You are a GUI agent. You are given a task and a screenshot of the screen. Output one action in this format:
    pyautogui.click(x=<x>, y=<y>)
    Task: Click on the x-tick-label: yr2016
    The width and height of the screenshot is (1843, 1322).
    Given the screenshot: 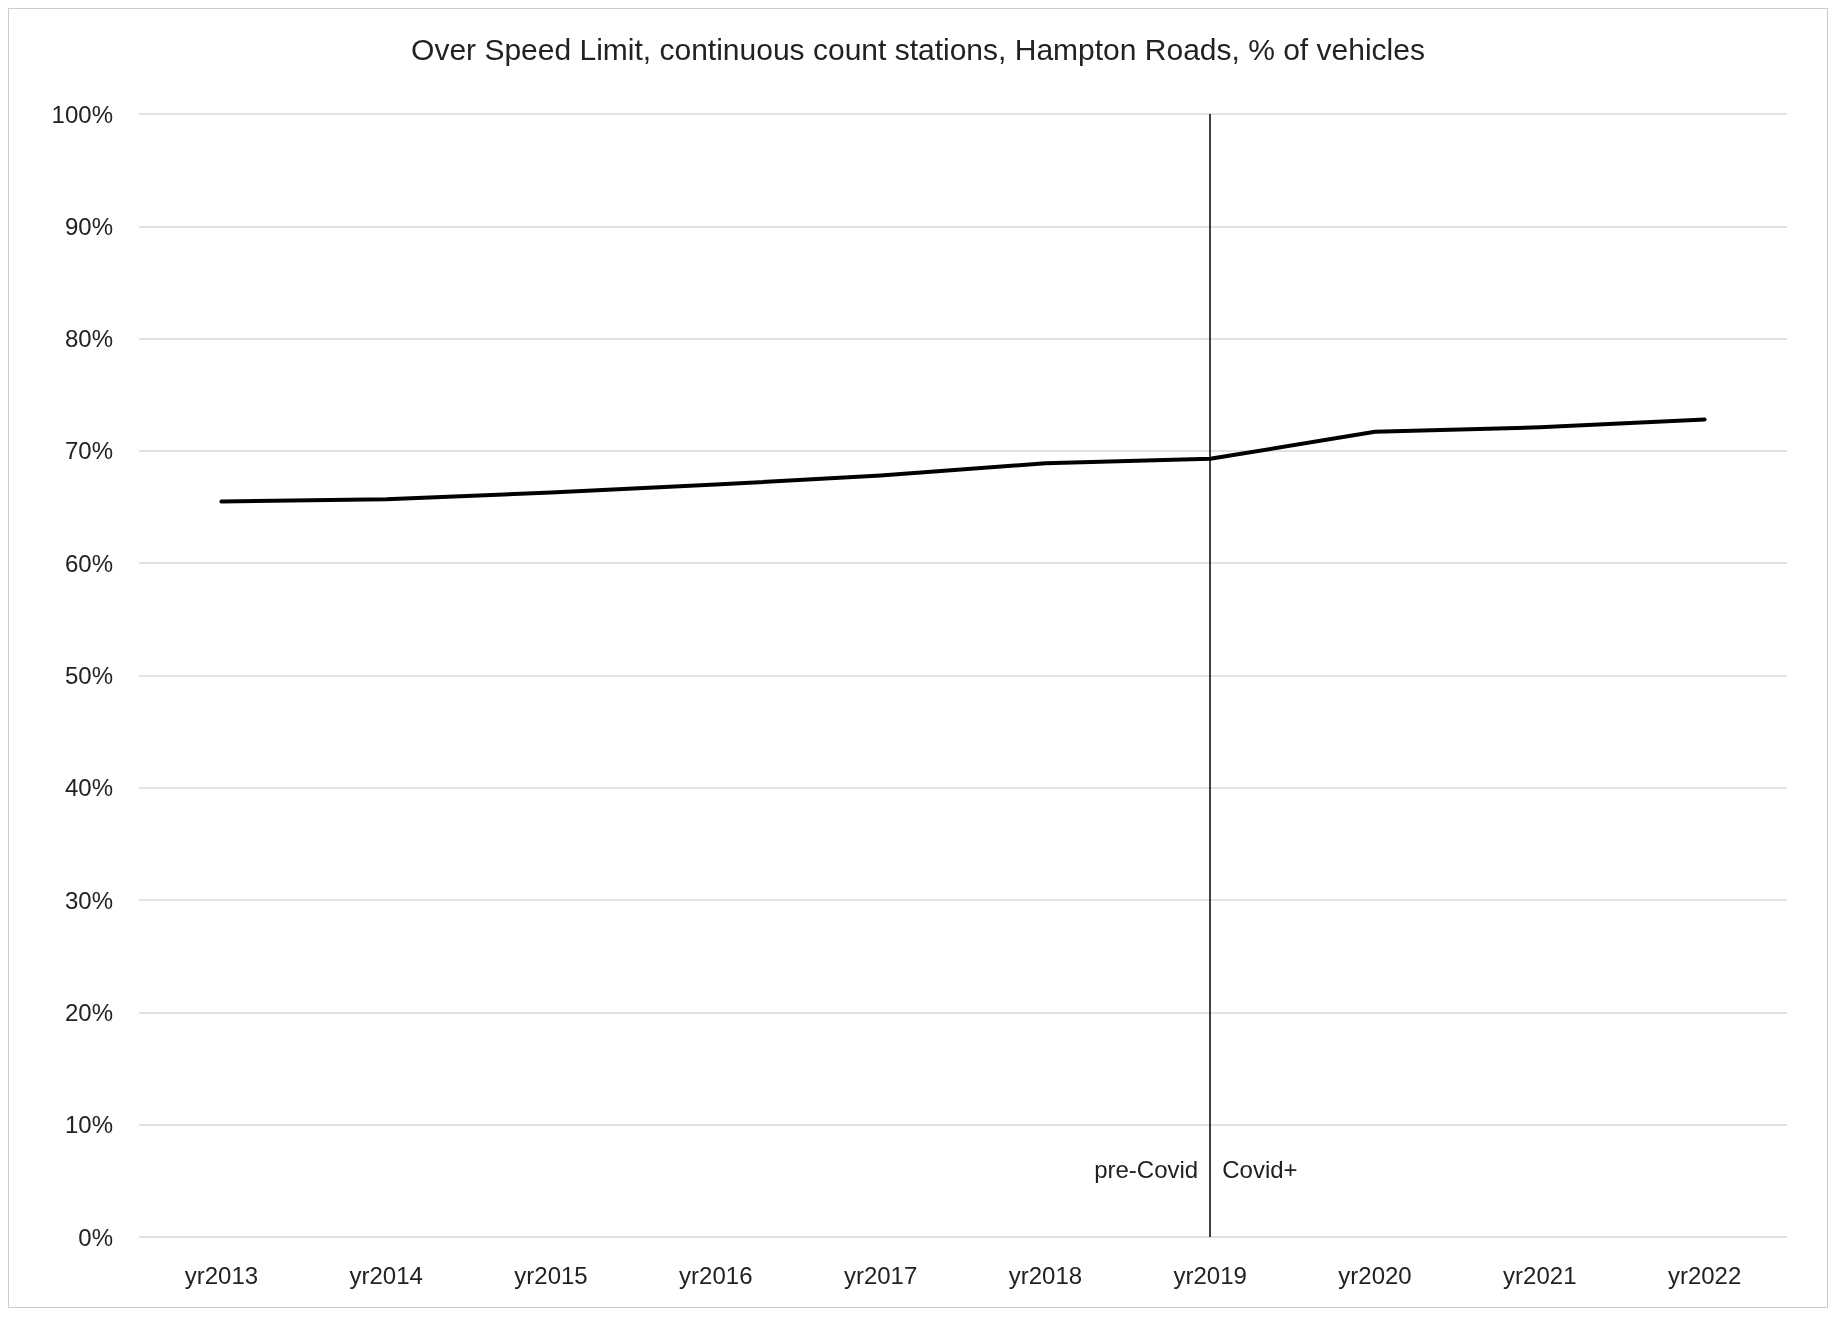 What is the action you would take?
    pyautogui.click(x=716, y=1275)
    